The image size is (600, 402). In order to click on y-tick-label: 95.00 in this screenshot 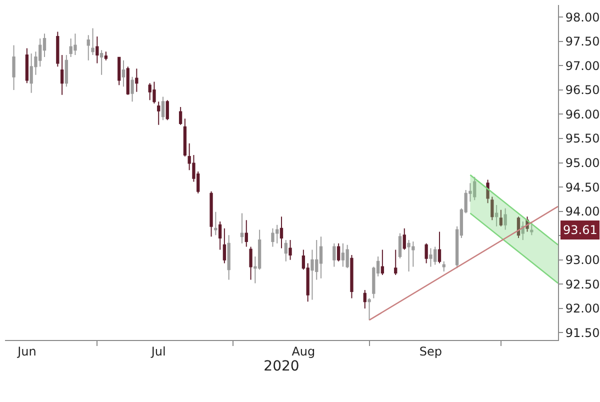, I will do `click(582, 163)`.